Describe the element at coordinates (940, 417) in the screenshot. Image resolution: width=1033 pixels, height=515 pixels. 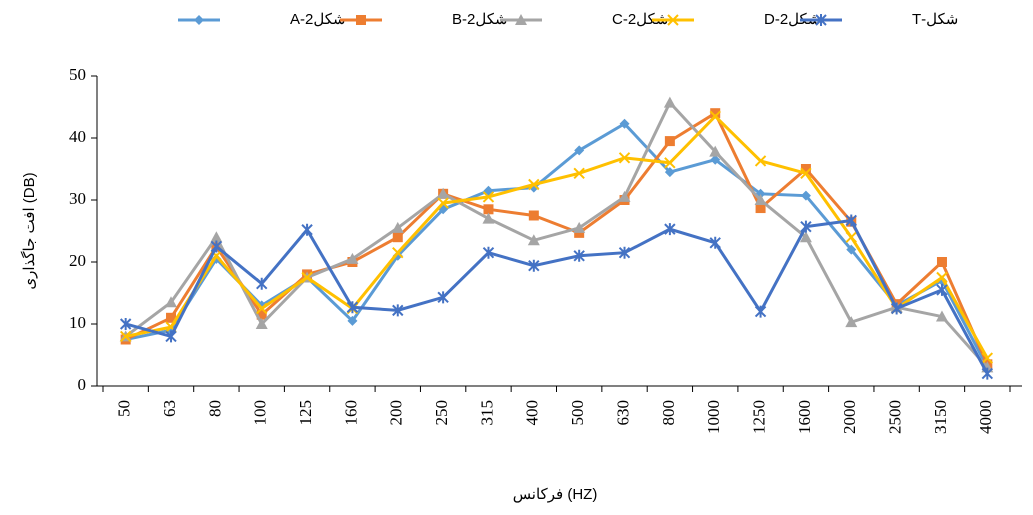
I see `x-tick-label: 3150` at that location.